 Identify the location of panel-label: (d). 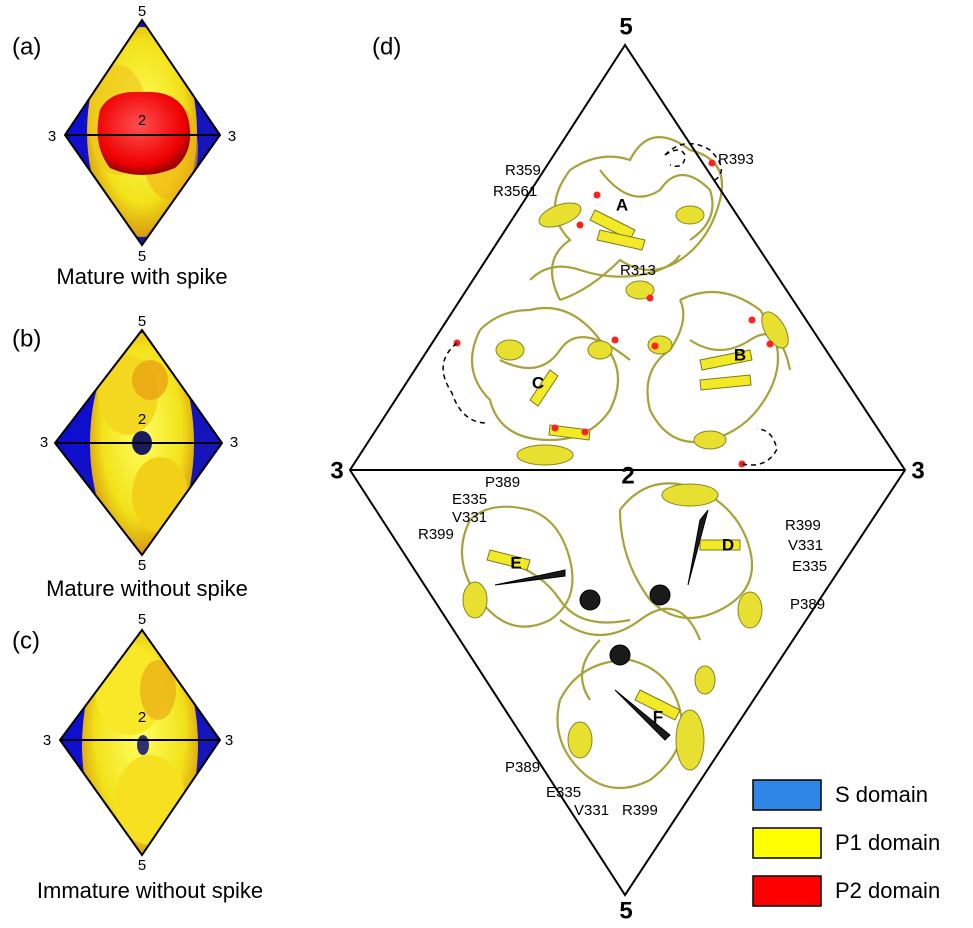
(386, 46).